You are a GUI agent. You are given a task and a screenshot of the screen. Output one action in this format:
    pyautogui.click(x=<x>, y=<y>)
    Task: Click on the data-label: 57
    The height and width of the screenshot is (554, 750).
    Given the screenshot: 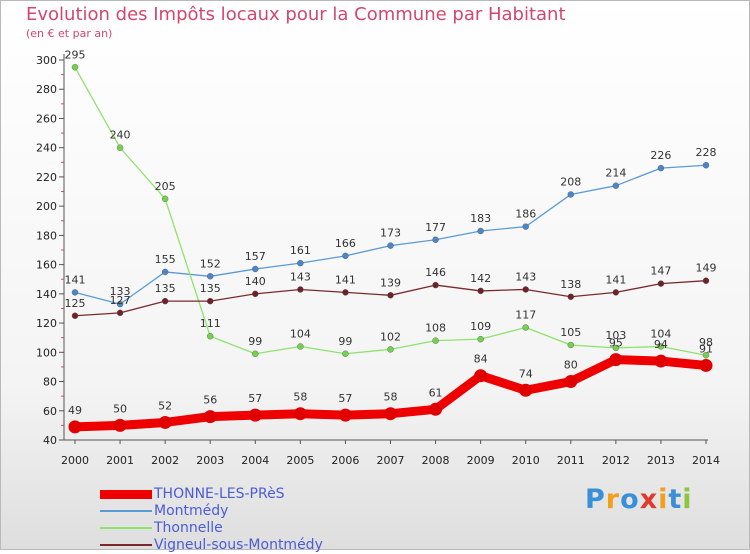 What is the action you would take?
    pyautogui.click(x=255, y=398)
    